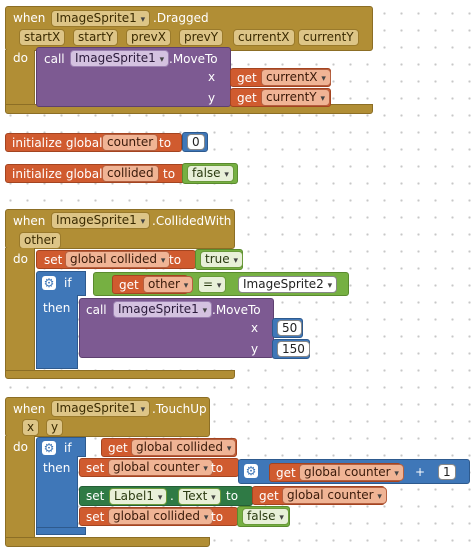 Image resolution: width=474 pixels, height=551 pixels. I want to click on param-currentY: currentY, so click(328, 37).